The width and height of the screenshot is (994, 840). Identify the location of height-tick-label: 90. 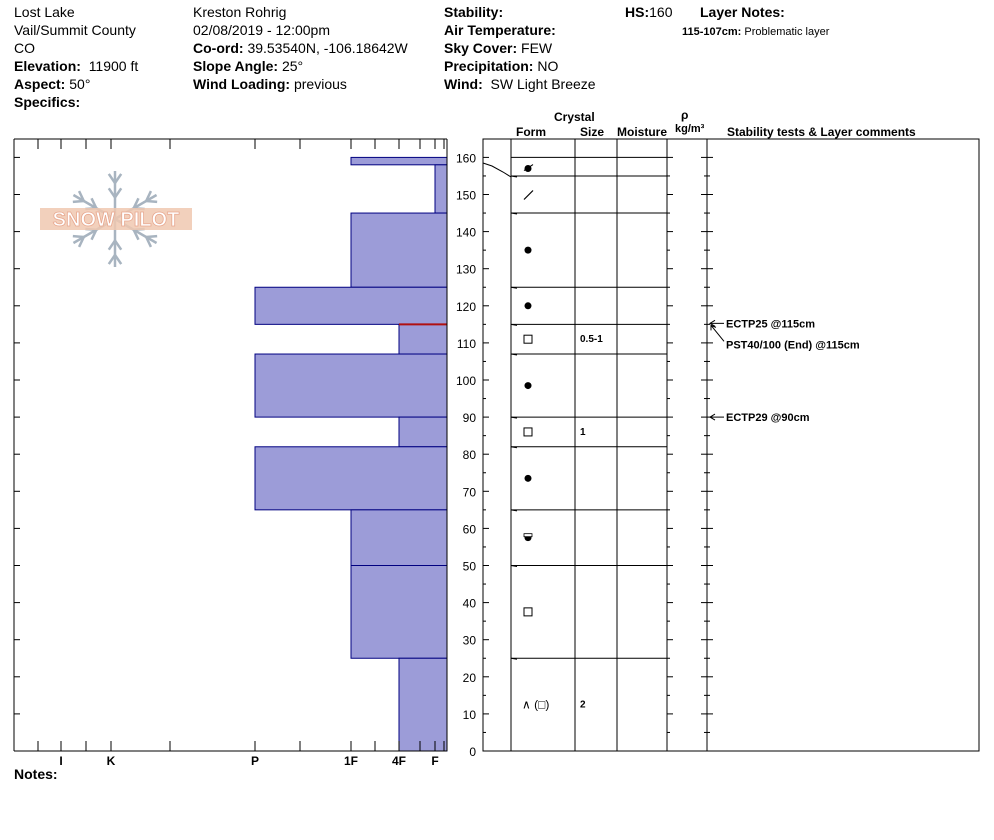
(470, 418).